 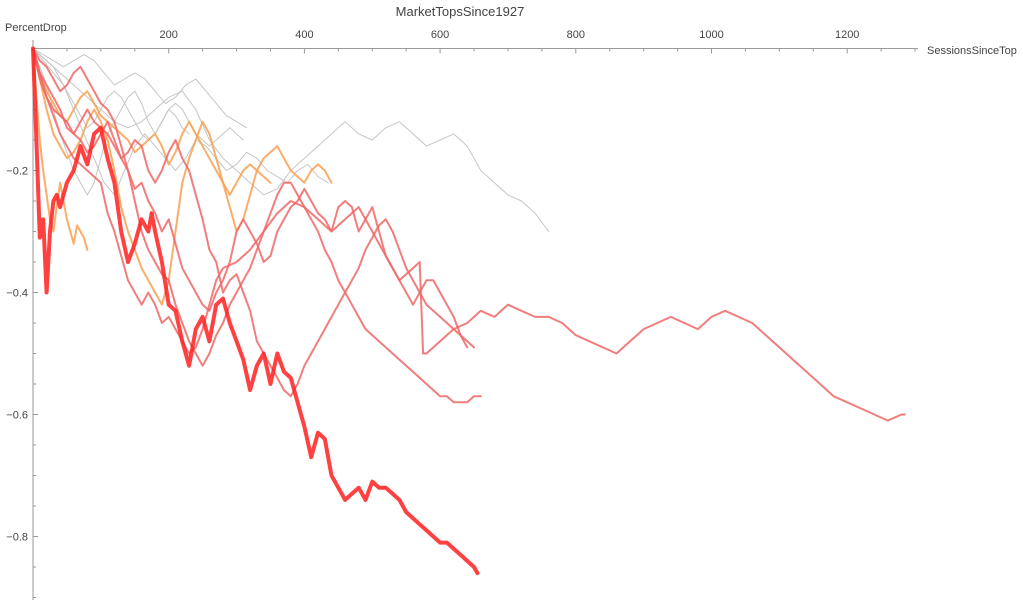 I want to click on y-axis-title: PercentDrop, so click(x=36, y=28).